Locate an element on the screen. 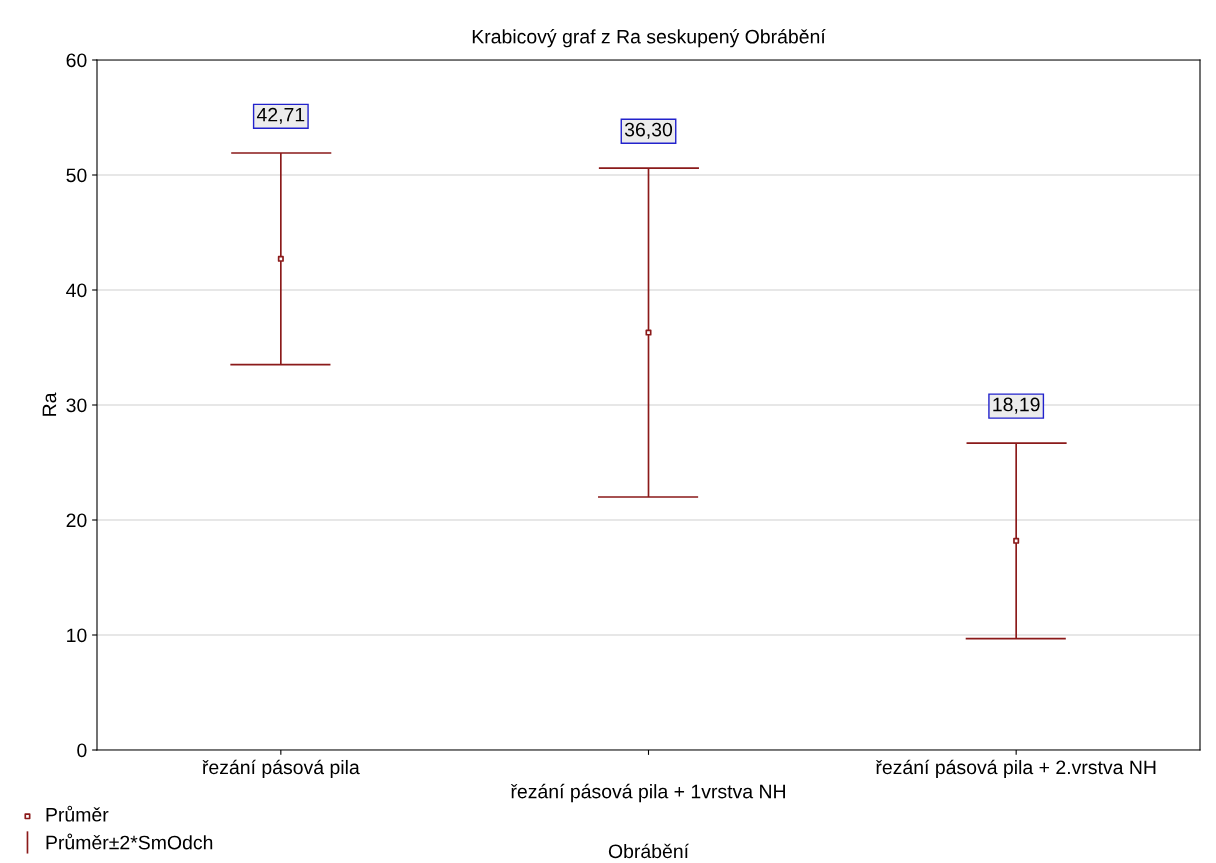 The width and height of the screenshot is (1216, 863). y-tick-label: 30 is located at coordinates (76, 405).